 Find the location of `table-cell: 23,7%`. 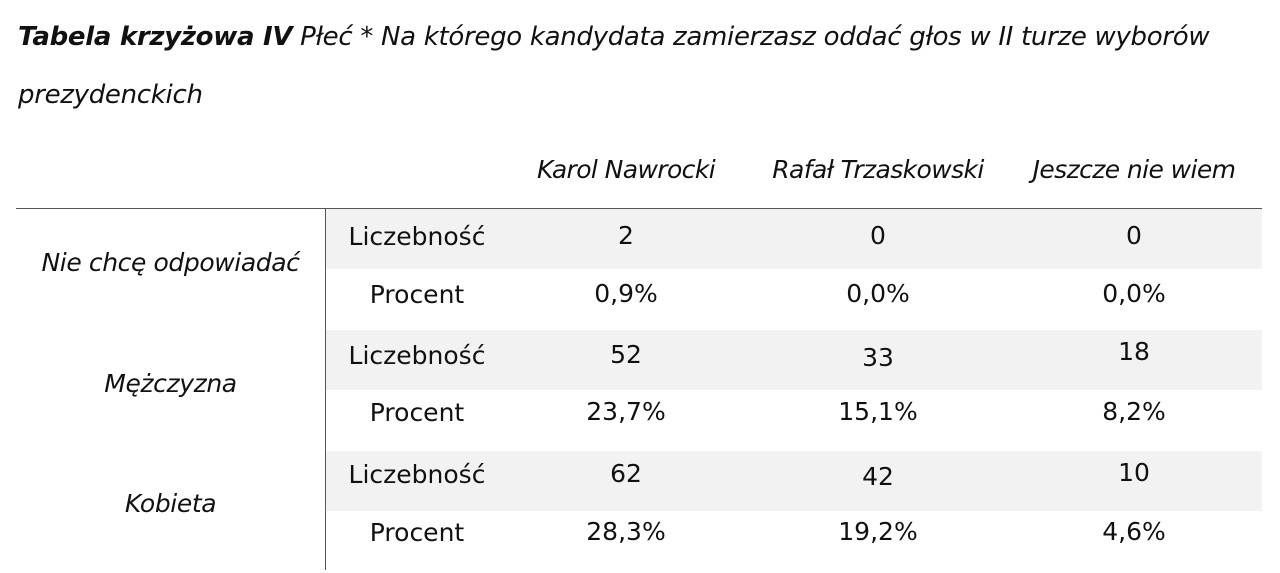

table-cell: 23,7% is located at coordinates (626, 411).